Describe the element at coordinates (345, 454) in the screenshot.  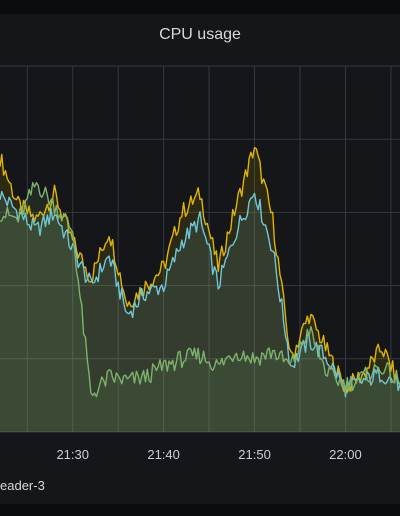
I see `x-tick-label: 22:00` at that location.